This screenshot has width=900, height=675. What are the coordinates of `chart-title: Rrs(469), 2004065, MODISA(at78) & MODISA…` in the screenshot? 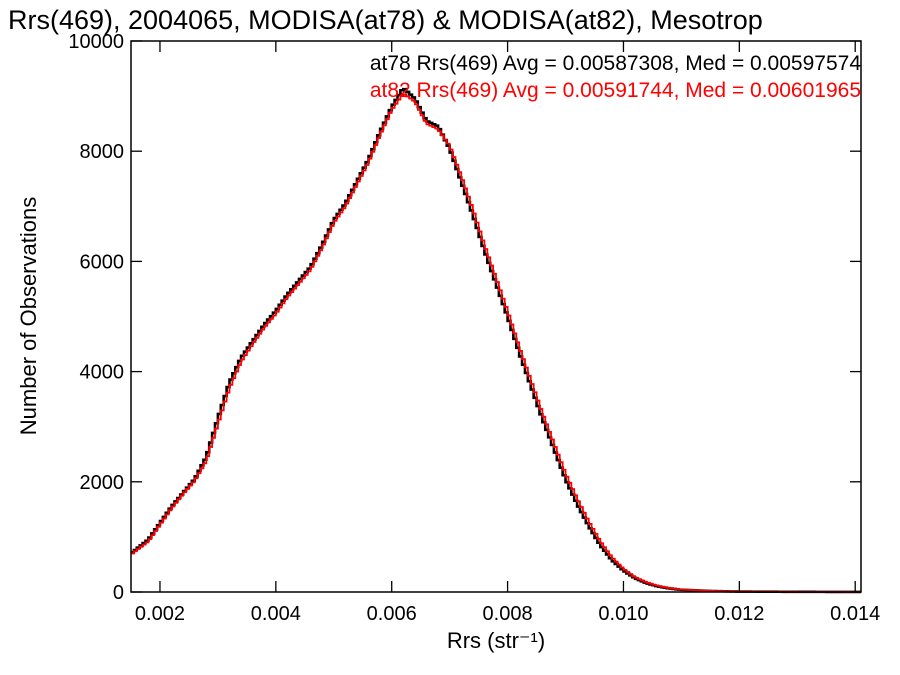 It's located at (385, 20).